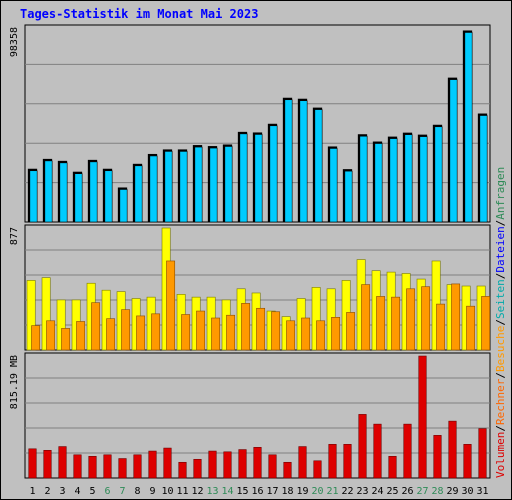 This screenshot has width=512, height=500. Describe the element at coordinates (347, 491) in the screenshot. I see `day-label: 22` at that location.